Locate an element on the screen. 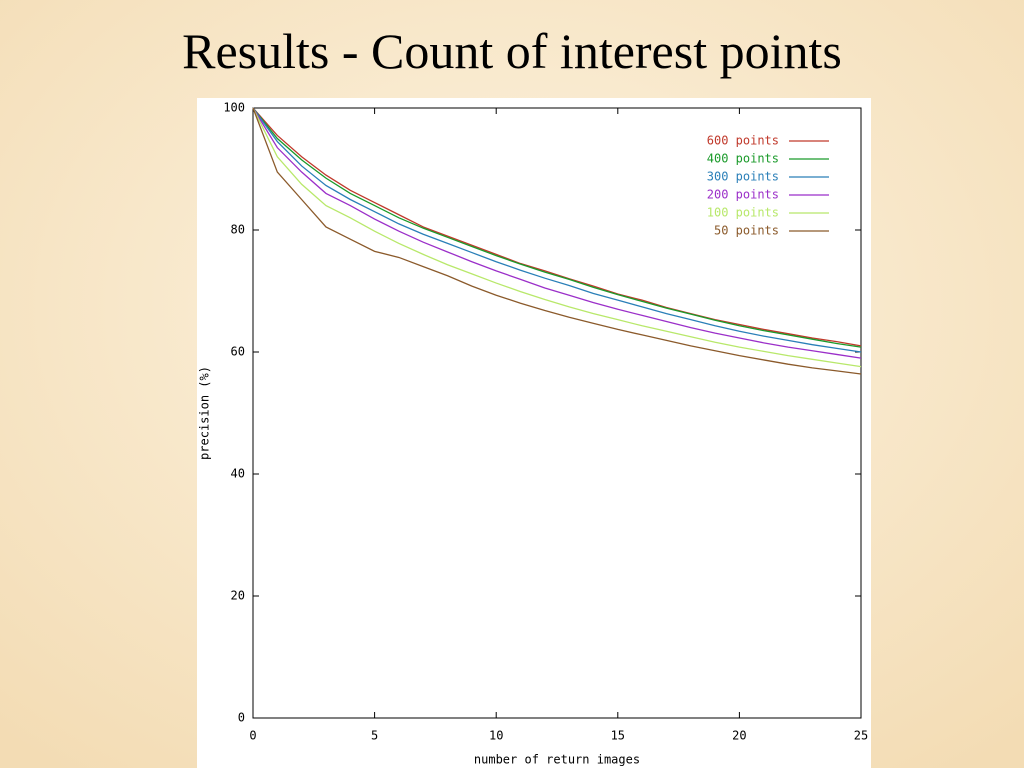 This screenshot has width=1024, height=768. y-tick-label: 60 is located at coordinates (238, 352).